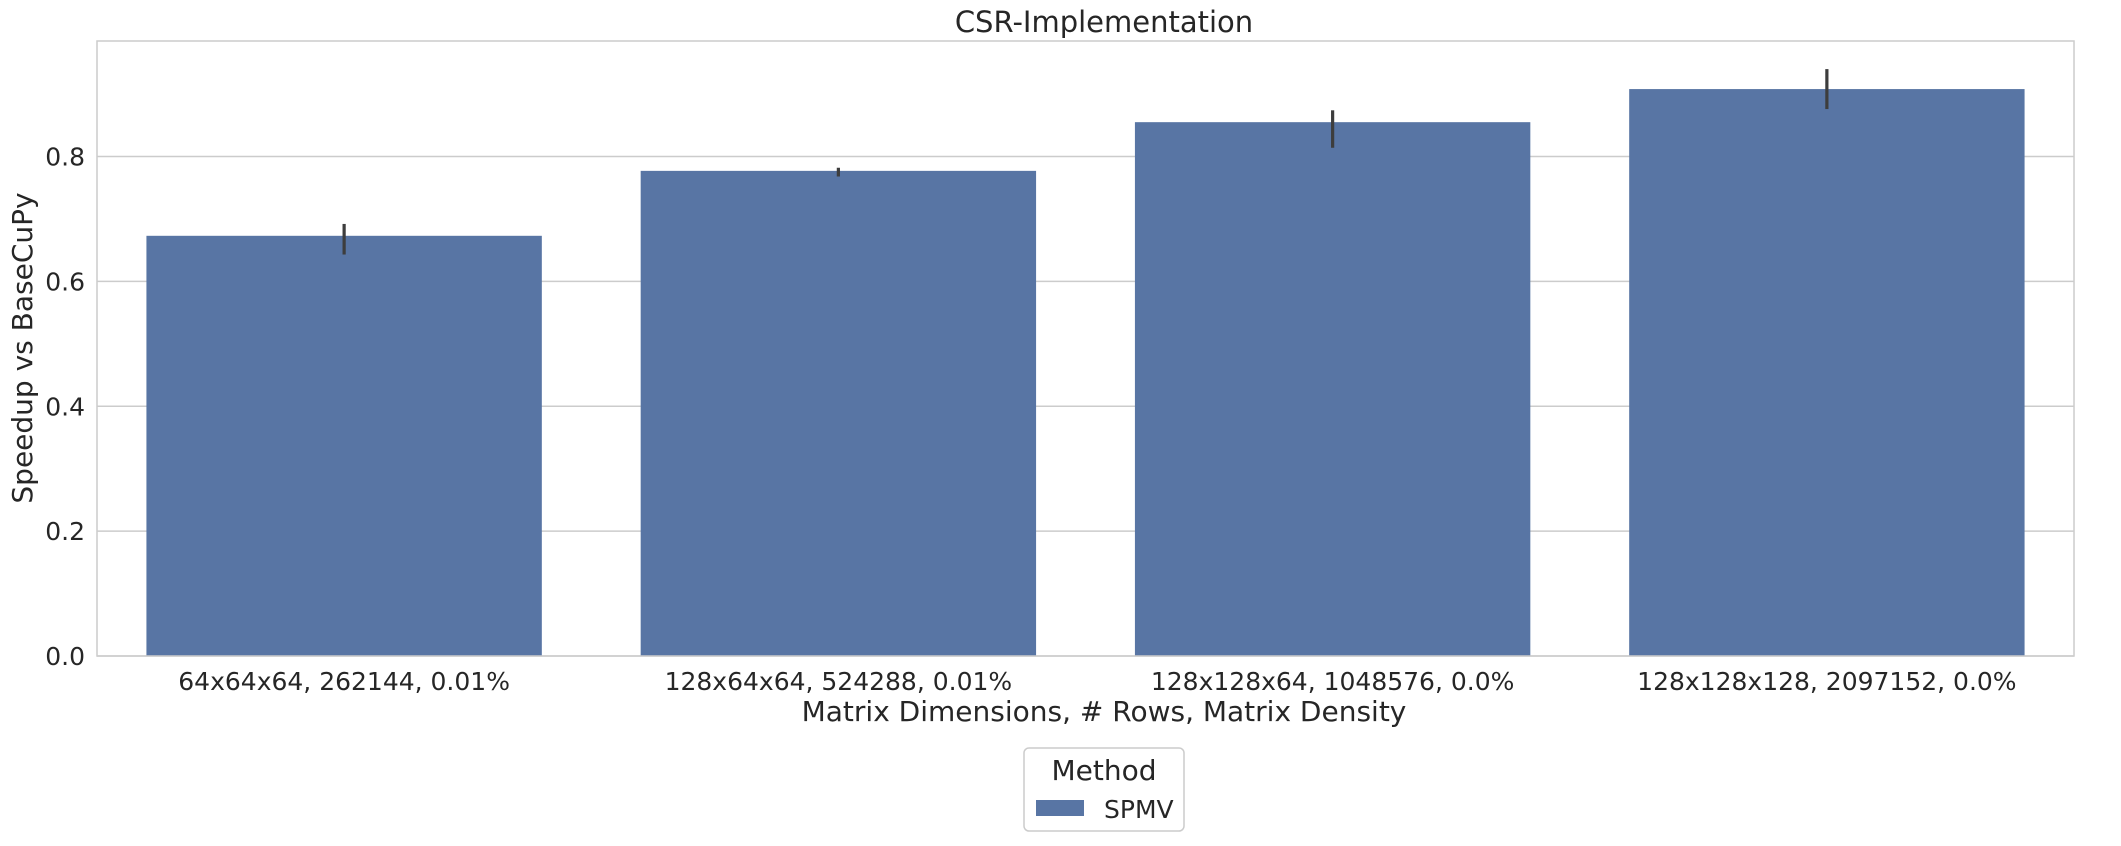 The image size is (2121, 846). What do you see at coordinates (1060, 808) in the screenshot?
I see `legend-swatch` at bounding box center [1060, 808].